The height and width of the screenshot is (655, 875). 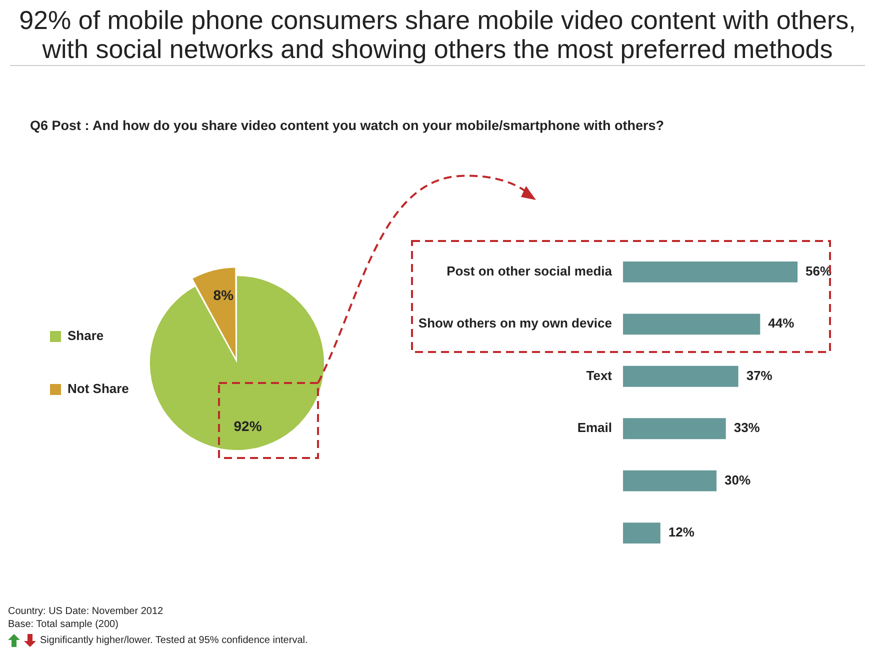 What do you see at coordinates (347, 125) in the screenshot?
I see `chart-subtitle: Q6 Post : And how do you share video content you watch on your mobile/smartphone with others?` at bounding box center [347, 125].